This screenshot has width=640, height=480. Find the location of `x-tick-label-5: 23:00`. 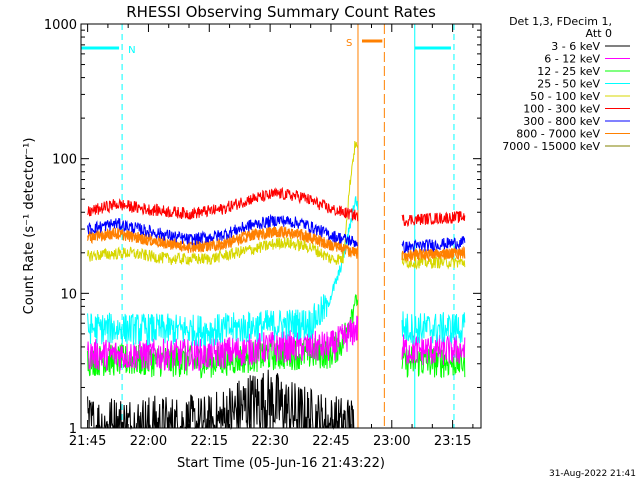

x-tick-label-5: 23:00 is located at coordinates (391, 441).